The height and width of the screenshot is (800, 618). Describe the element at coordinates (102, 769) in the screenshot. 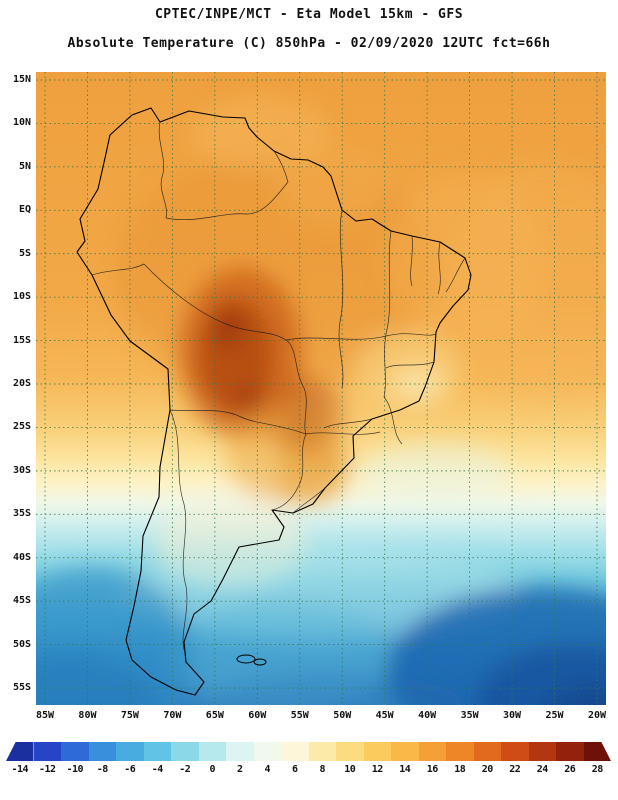

I see `colorbar-tick-label: -8` at that location.